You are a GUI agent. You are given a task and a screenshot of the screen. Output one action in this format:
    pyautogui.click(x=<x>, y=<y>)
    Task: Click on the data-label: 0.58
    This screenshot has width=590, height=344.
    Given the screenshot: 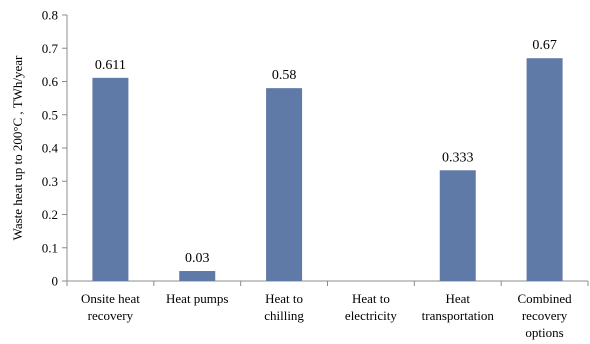 What is the action you would take?
    pyautogui.click(x=284, y=75)
    